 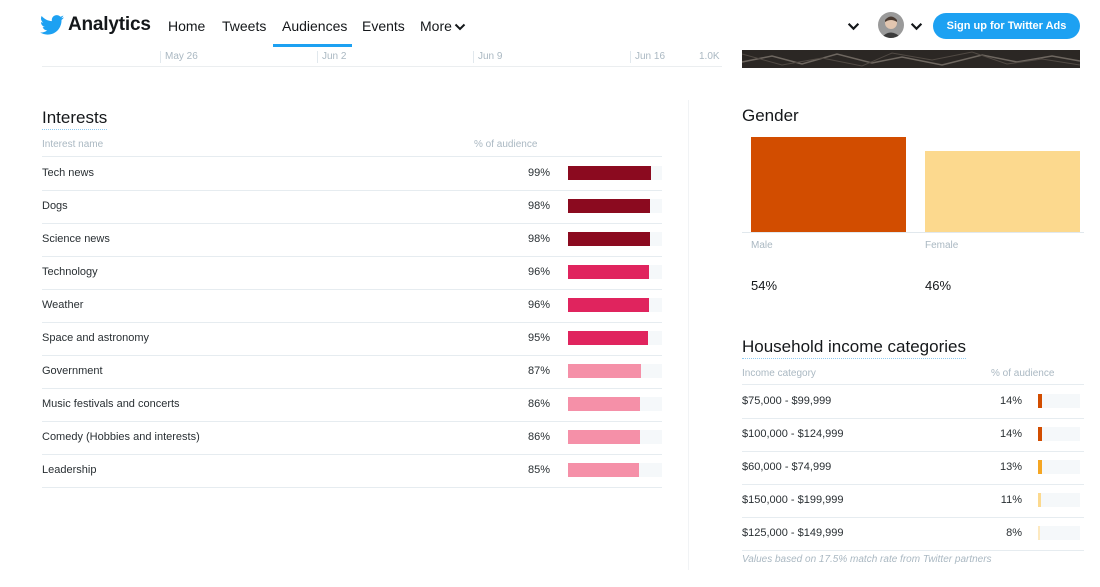 I want to click on table-row: Space and astronomy 95%, so click(x=352, y=339).